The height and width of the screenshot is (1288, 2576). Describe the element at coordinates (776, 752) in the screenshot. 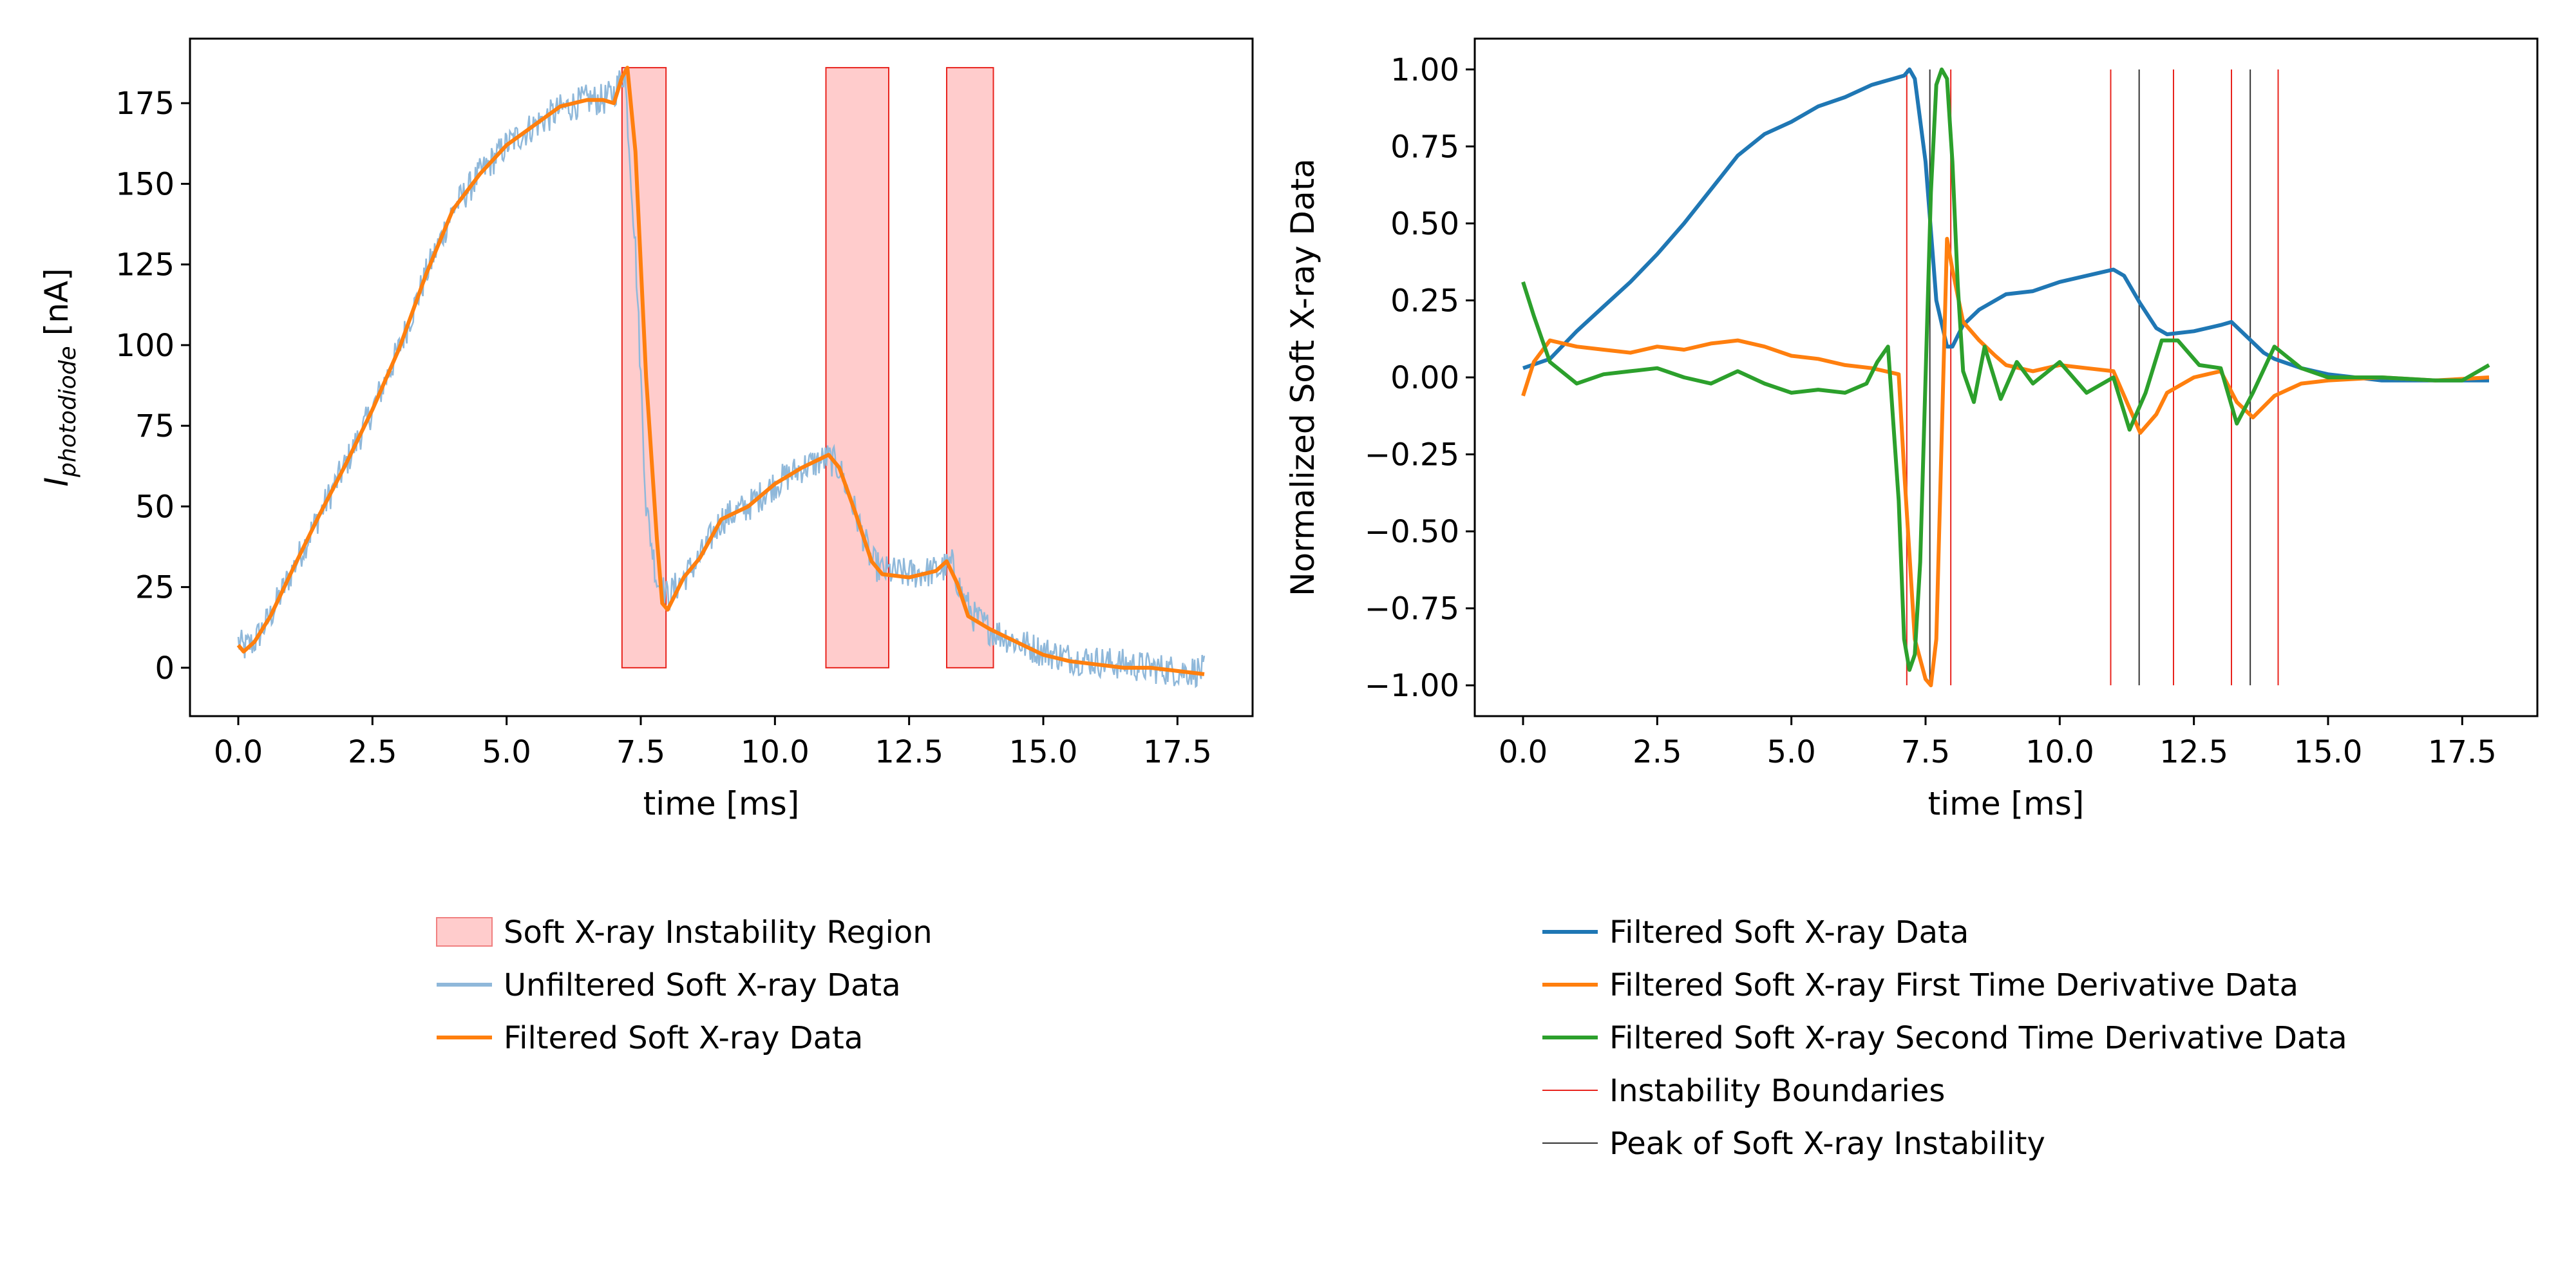

I see `left-x-tick-label: 10.0` at that location.